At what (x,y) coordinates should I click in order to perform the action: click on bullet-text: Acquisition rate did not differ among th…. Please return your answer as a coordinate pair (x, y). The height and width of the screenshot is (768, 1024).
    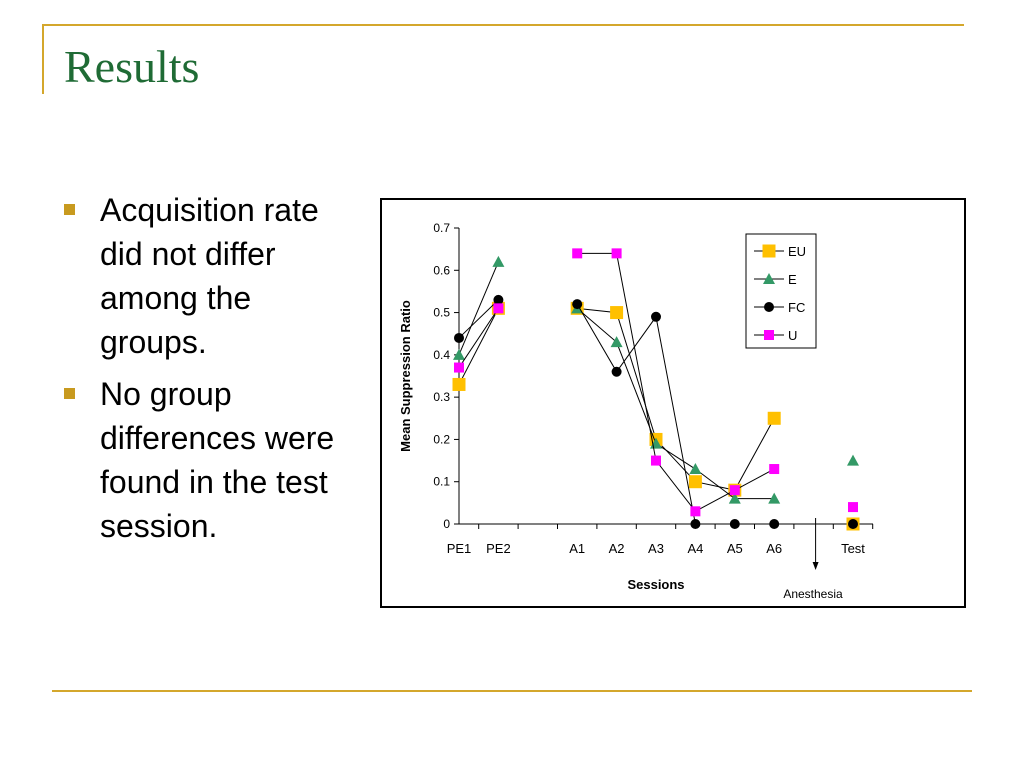
    Looking at the image, I should click on (209, 276).